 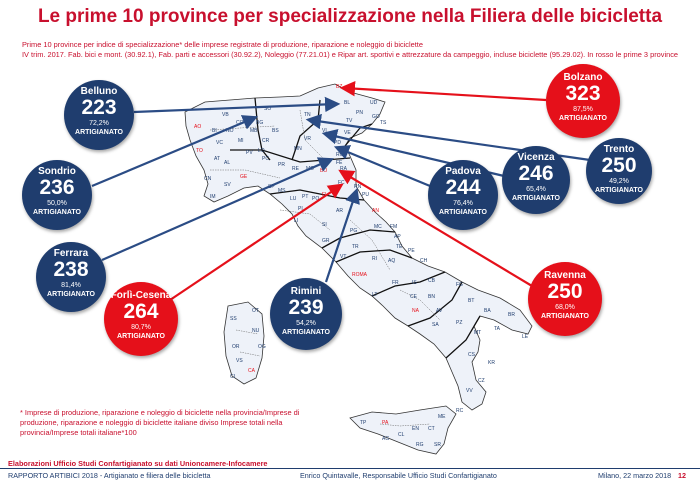 I want to click on province-code-cs: CS, so click(x=472, y=355).